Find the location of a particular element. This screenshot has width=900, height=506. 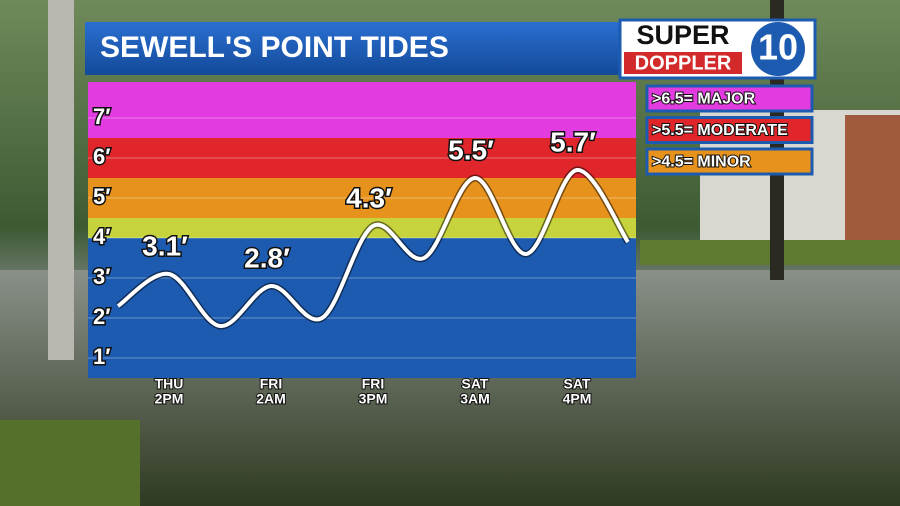

logo-top: SUPER is located at coordinates (682, 35).